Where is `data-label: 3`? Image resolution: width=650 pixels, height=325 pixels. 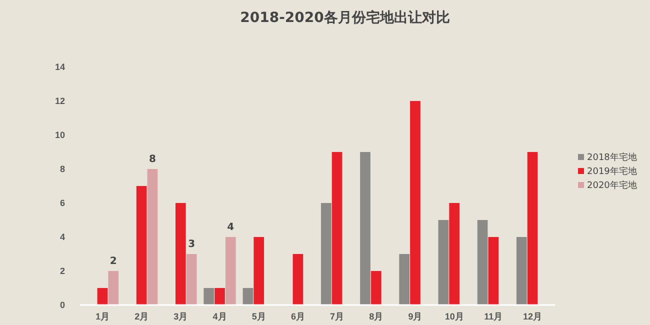 data-label: 3 is located at coordinates (192, 244).